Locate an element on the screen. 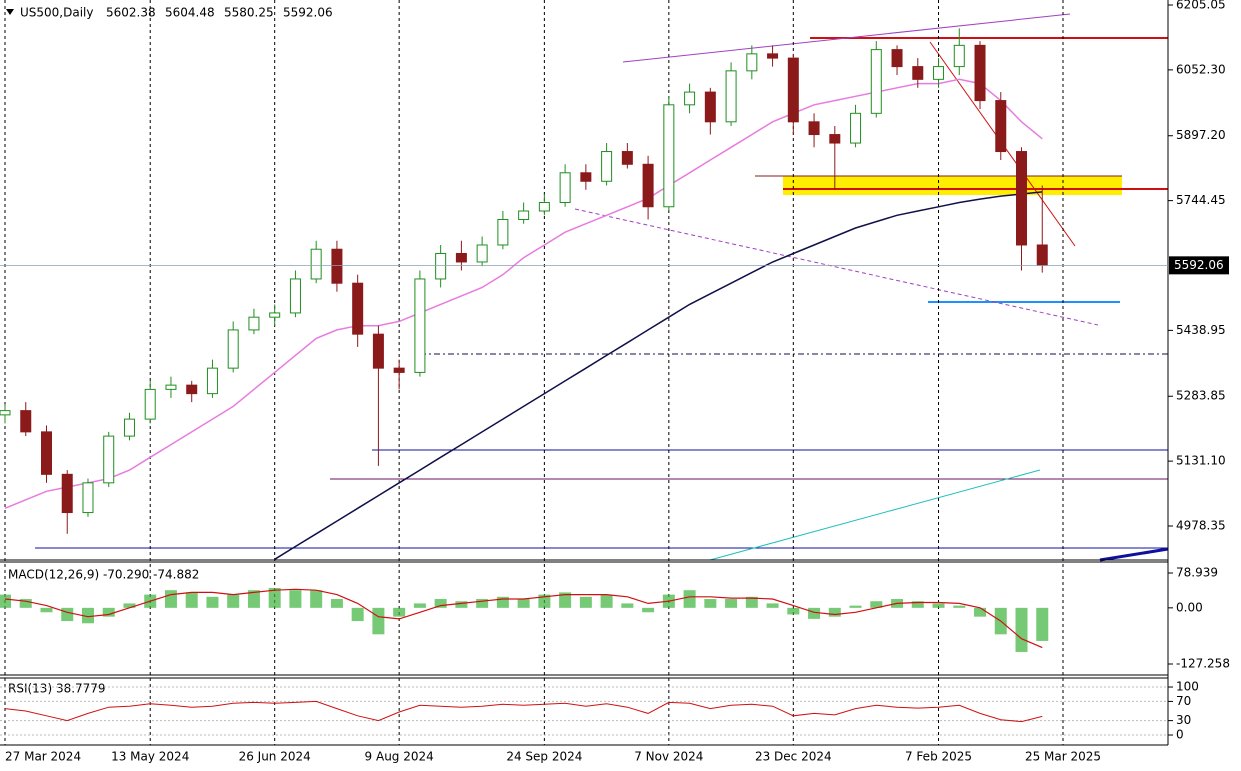  y-tick-label: 70 is located at coordinates (1183, 701).